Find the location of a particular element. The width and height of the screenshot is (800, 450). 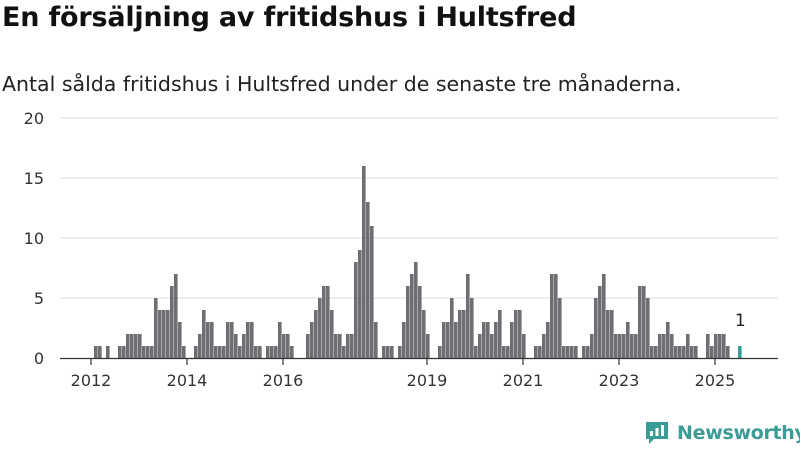

x-tick-label: 2025 is located at coordinates (715, 380).